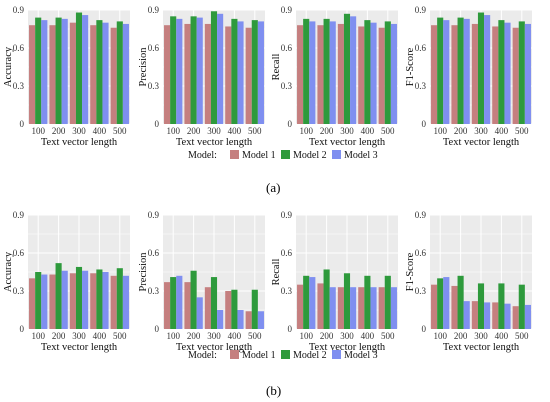 The image size is (550, 402). Describe the element at coordinates (276, 272) in the screenshot. I see `y-axis-title: Recall` at that location.